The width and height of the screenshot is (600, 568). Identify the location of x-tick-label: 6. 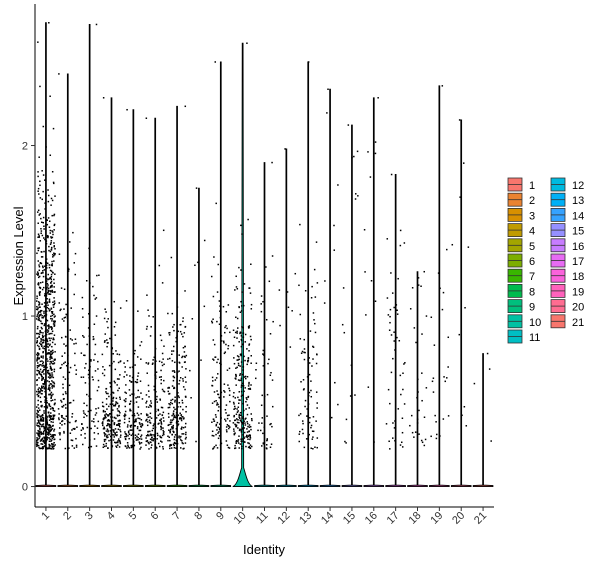
(155, 516).